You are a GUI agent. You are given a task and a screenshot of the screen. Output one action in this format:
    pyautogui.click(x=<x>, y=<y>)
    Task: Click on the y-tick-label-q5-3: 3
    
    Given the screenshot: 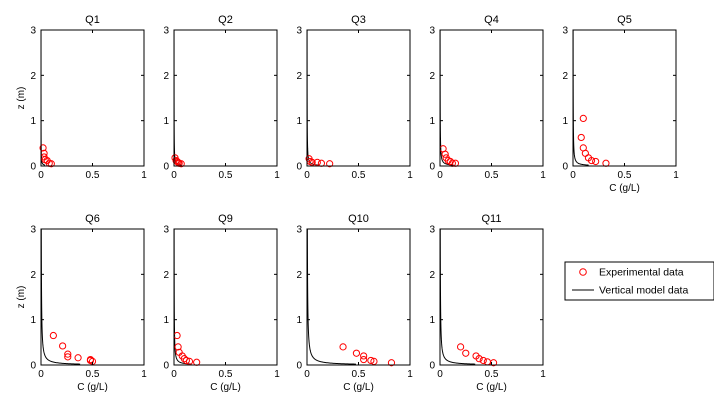 What is the action you would take?
    pyautogui.click(x=565, y=31)
    